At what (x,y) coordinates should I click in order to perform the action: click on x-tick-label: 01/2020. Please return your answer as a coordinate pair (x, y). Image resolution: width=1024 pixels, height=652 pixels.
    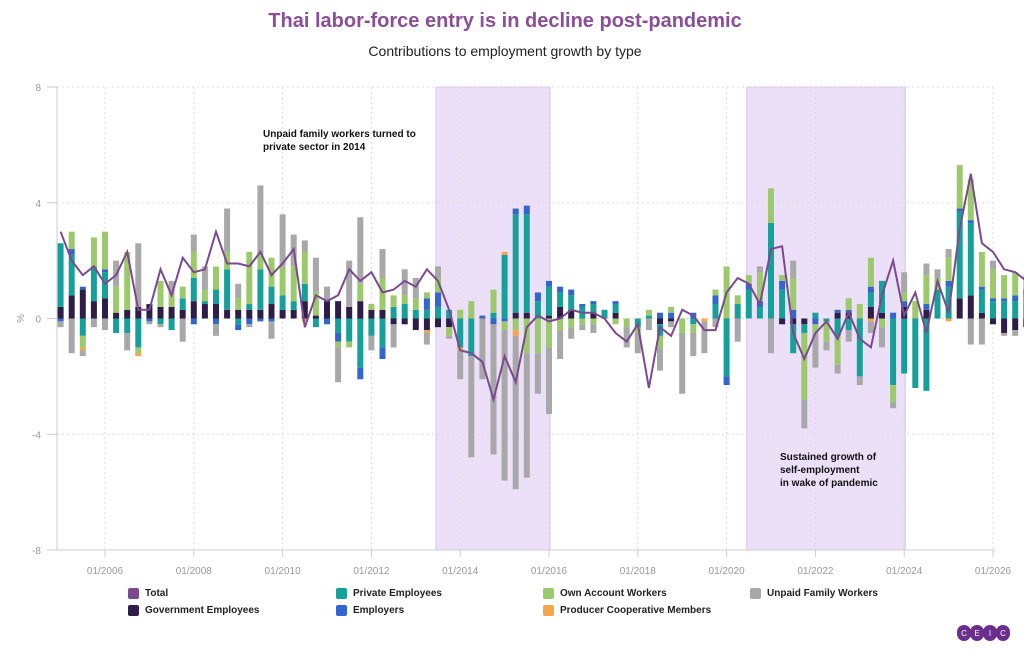
    Looking at the image, I should click on (727, 571).